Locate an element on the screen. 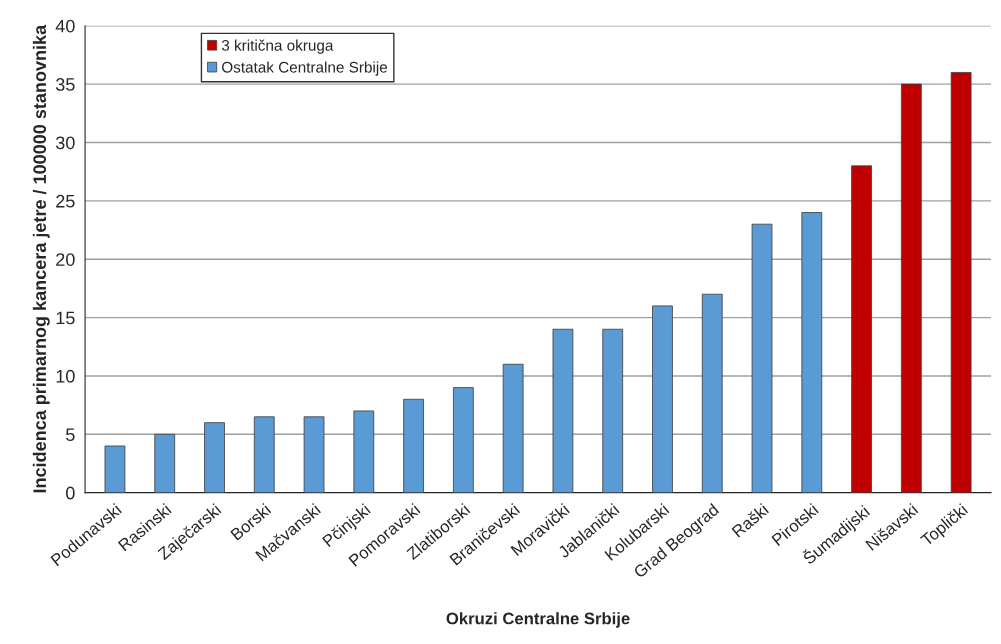  x-axis-title: Okruzi Centralne Srbije is located at coordinates (538, 620).